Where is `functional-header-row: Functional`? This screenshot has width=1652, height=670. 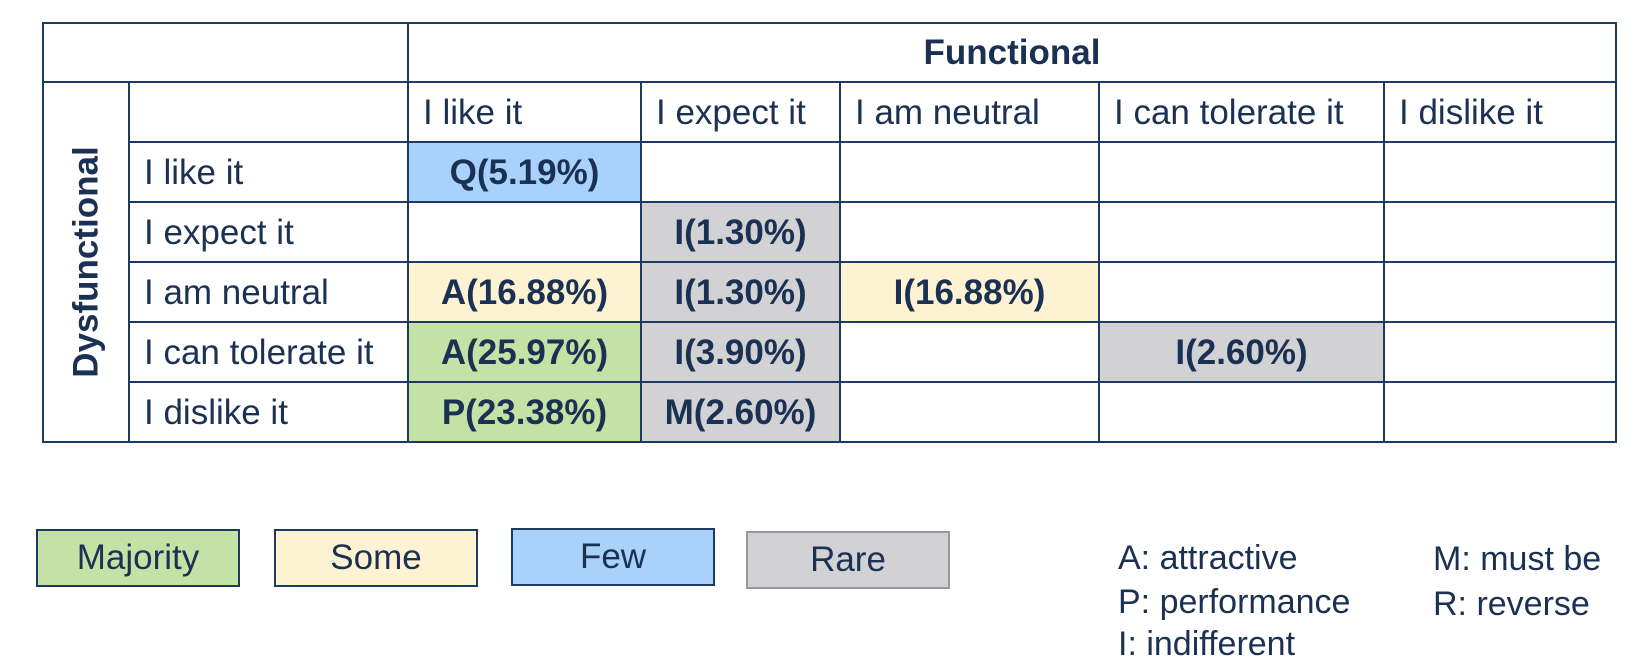 functional-header-row: Functional is located at coordinates (830, 52).